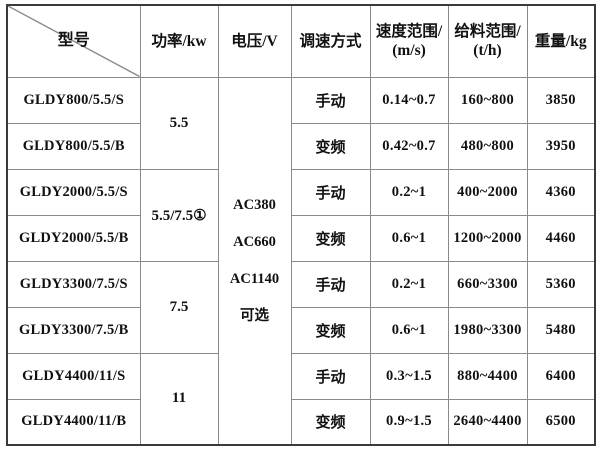  I want to click on header-label-feed-line2: (t/h), so click(487, 51).